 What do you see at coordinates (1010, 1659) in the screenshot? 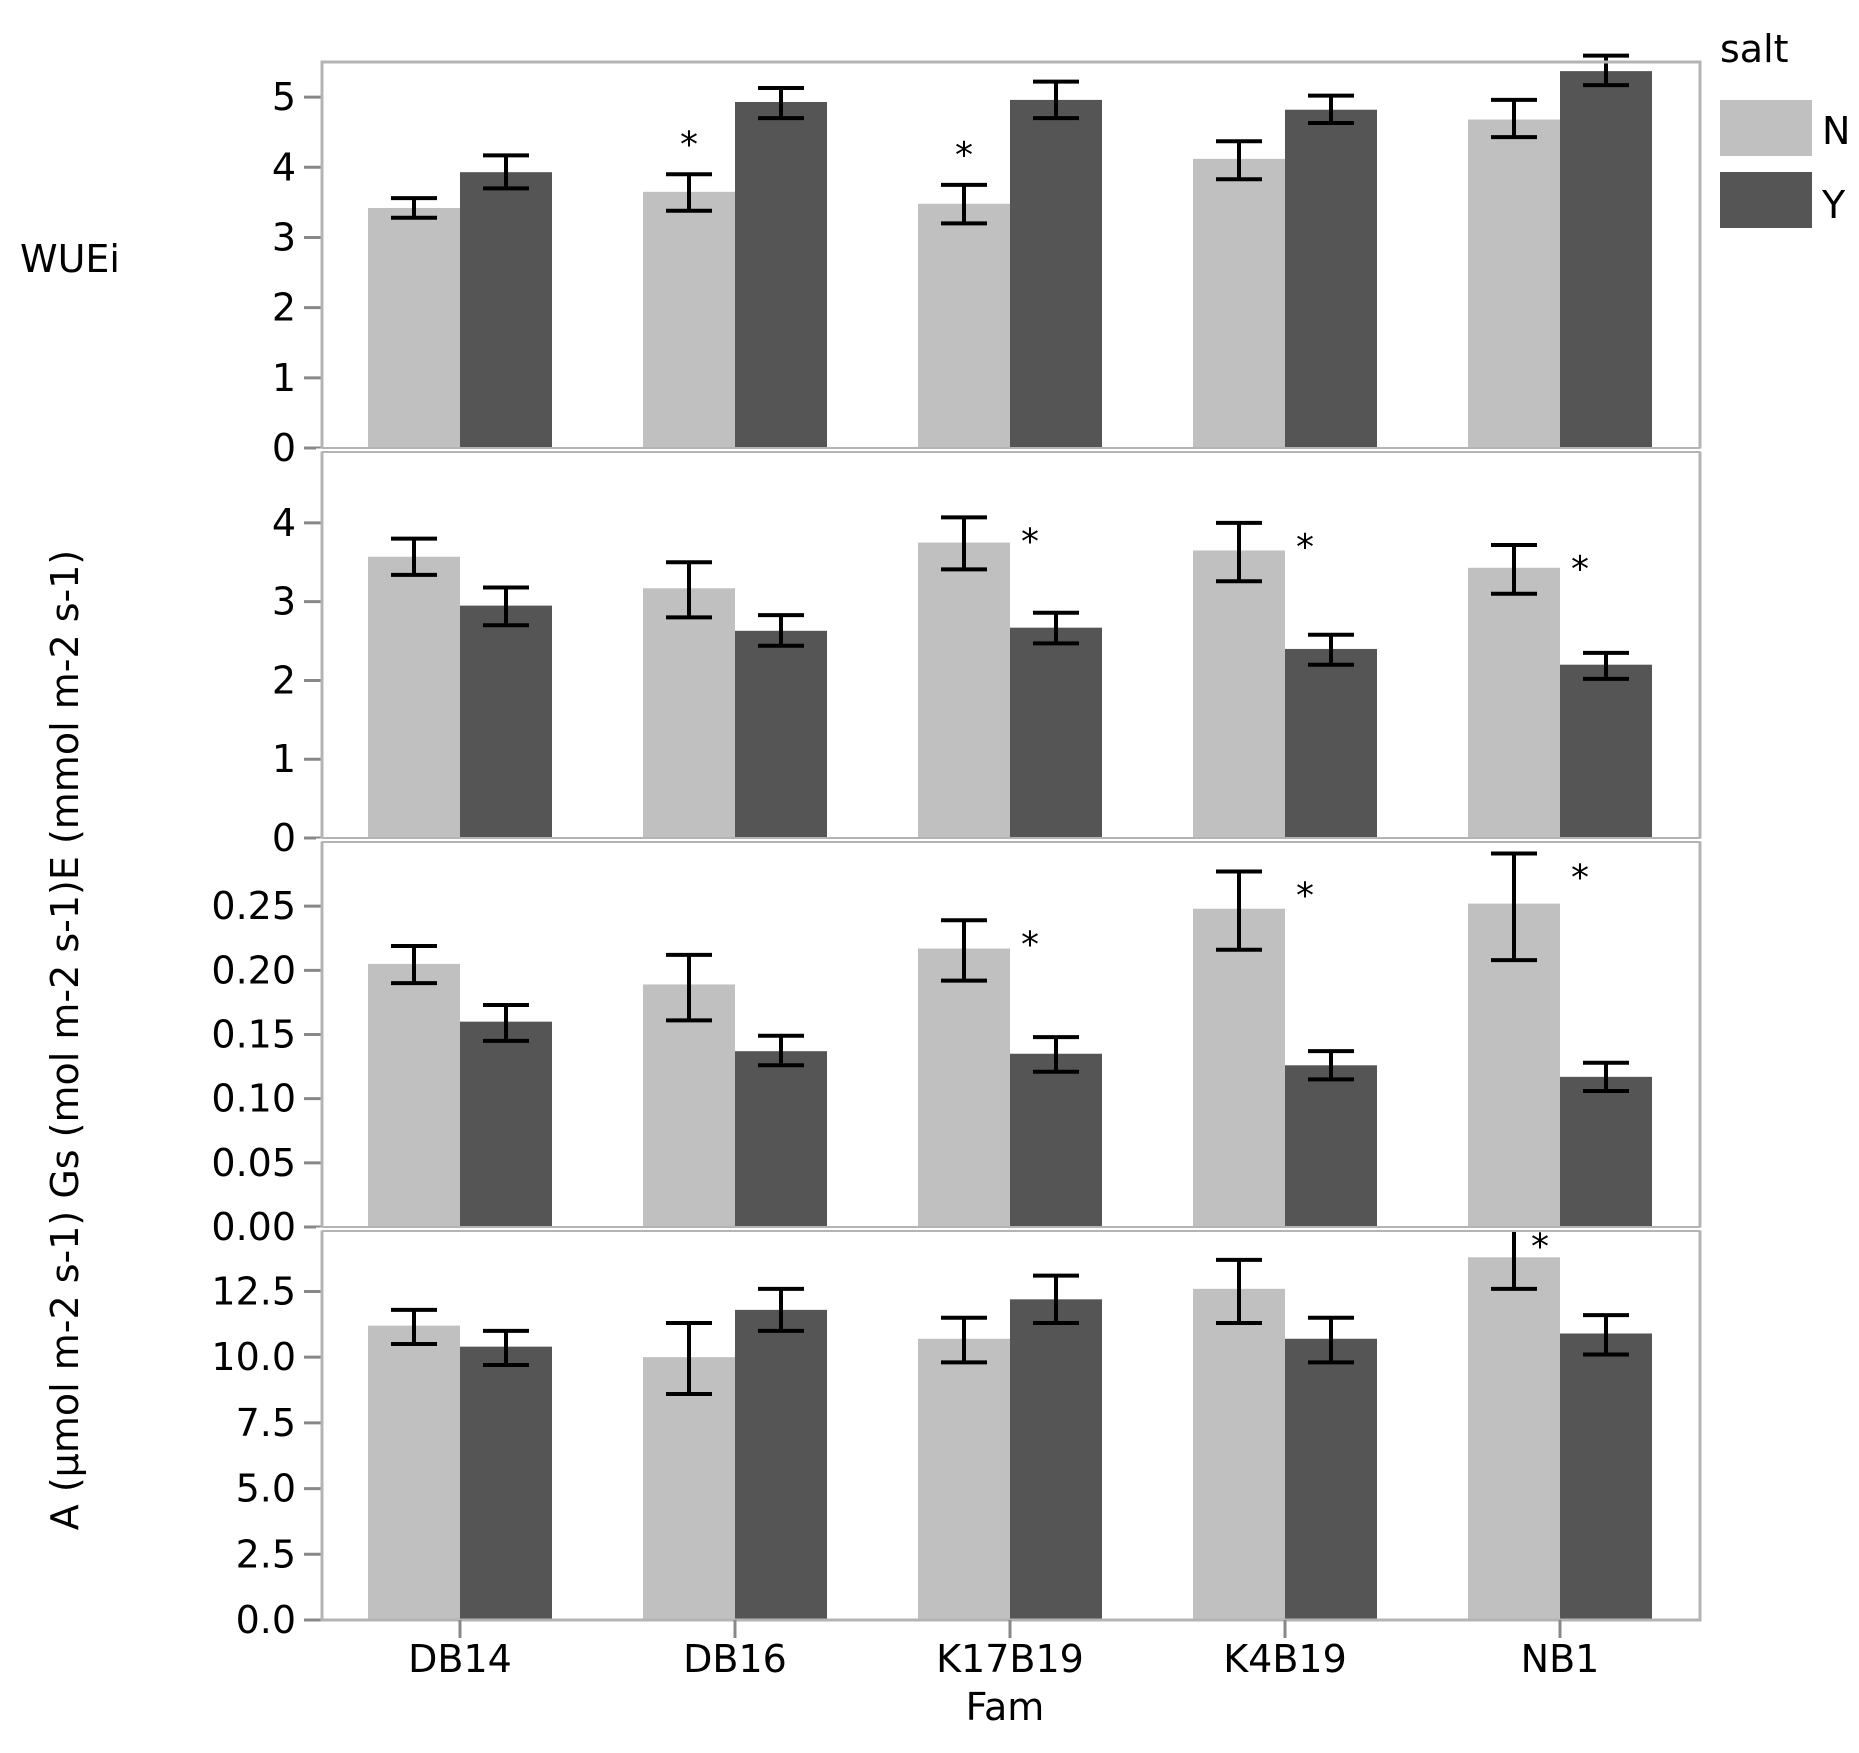
I see `x-tick-label: K17B19` at bounding box center [1010, 1659].